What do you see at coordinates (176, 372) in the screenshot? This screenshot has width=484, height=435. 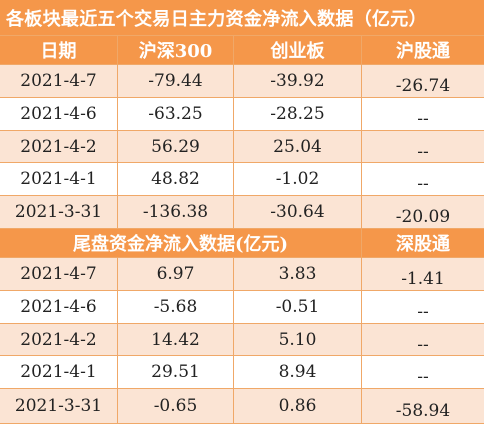 I see `table-cell: 29.51` at bounding box center [176, 372].